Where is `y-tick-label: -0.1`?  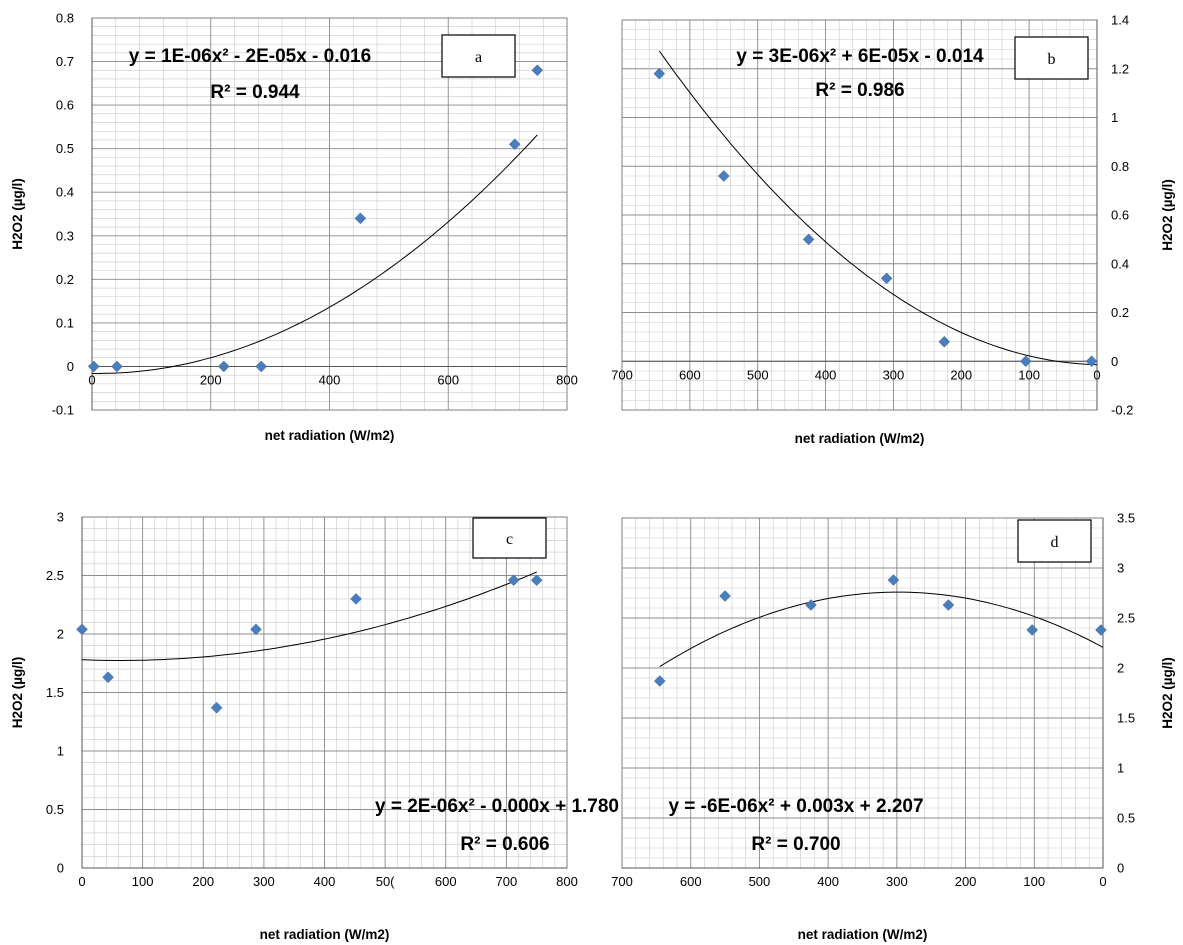 y-tick-label: -0.1 is located at coordinates (63, 410).